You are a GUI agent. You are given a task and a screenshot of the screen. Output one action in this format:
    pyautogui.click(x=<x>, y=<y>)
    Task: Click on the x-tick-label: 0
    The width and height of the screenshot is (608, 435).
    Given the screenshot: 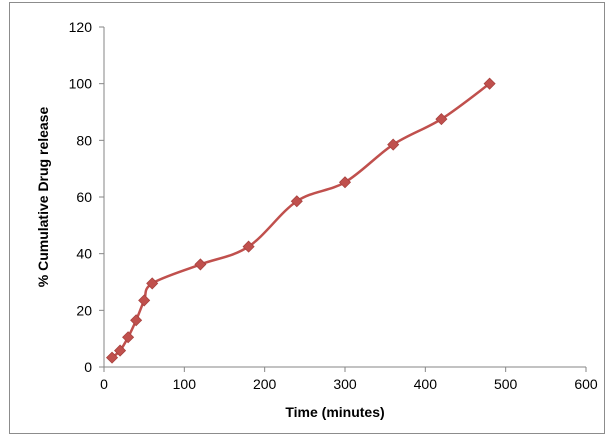 What is the action you would take?
    pyautogui.click(x=104, y=384)
    